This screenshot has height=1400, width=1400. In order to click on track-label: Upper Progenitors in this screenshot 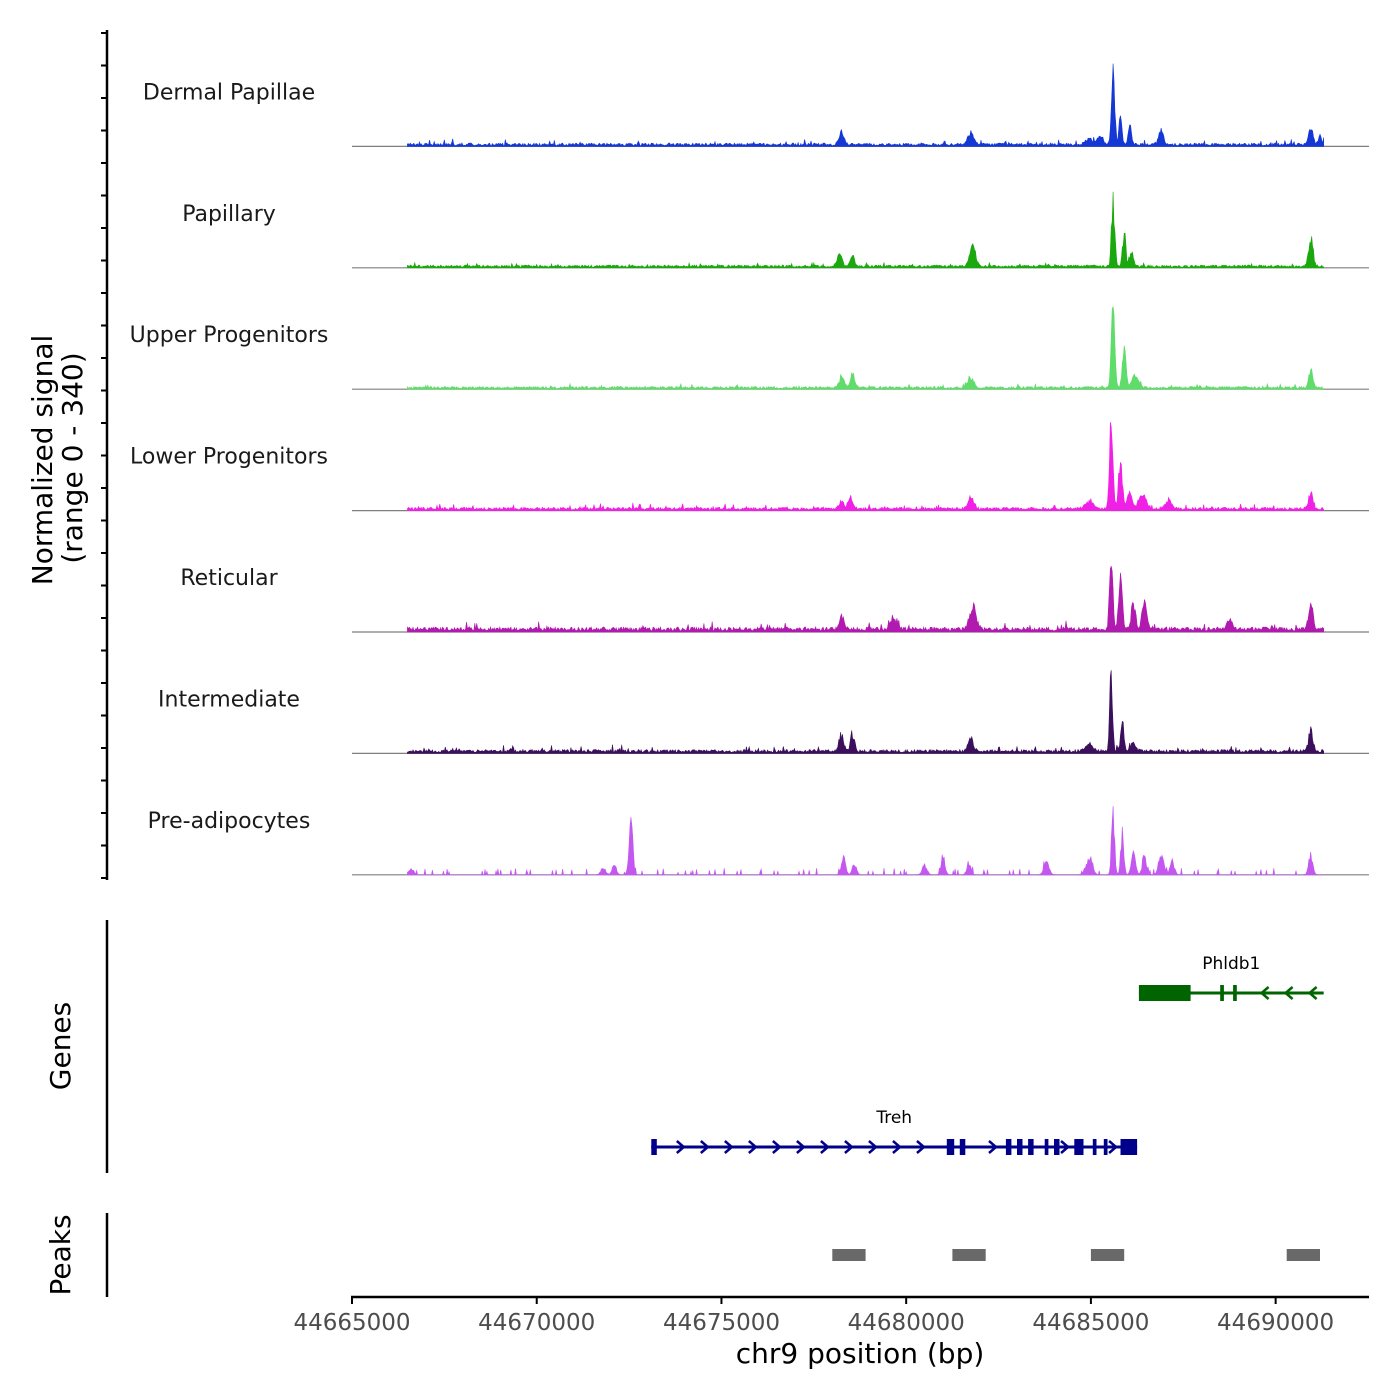, I will do `click(229, 335)`.